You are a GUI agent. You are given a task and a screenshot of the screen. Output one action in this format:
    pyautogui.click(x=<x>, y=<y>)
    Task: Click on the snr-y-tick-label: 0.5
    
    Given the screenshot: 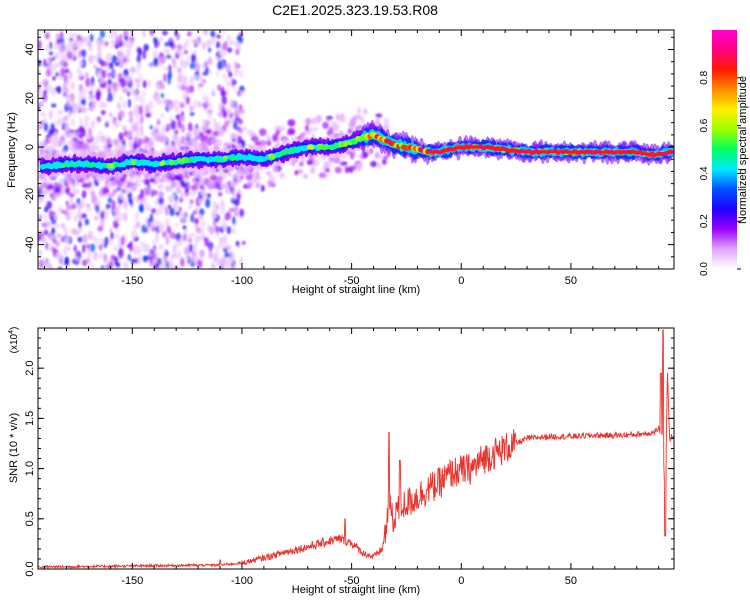 What is the action you would take?
    pyautogui.click(x=30, y=518)
    